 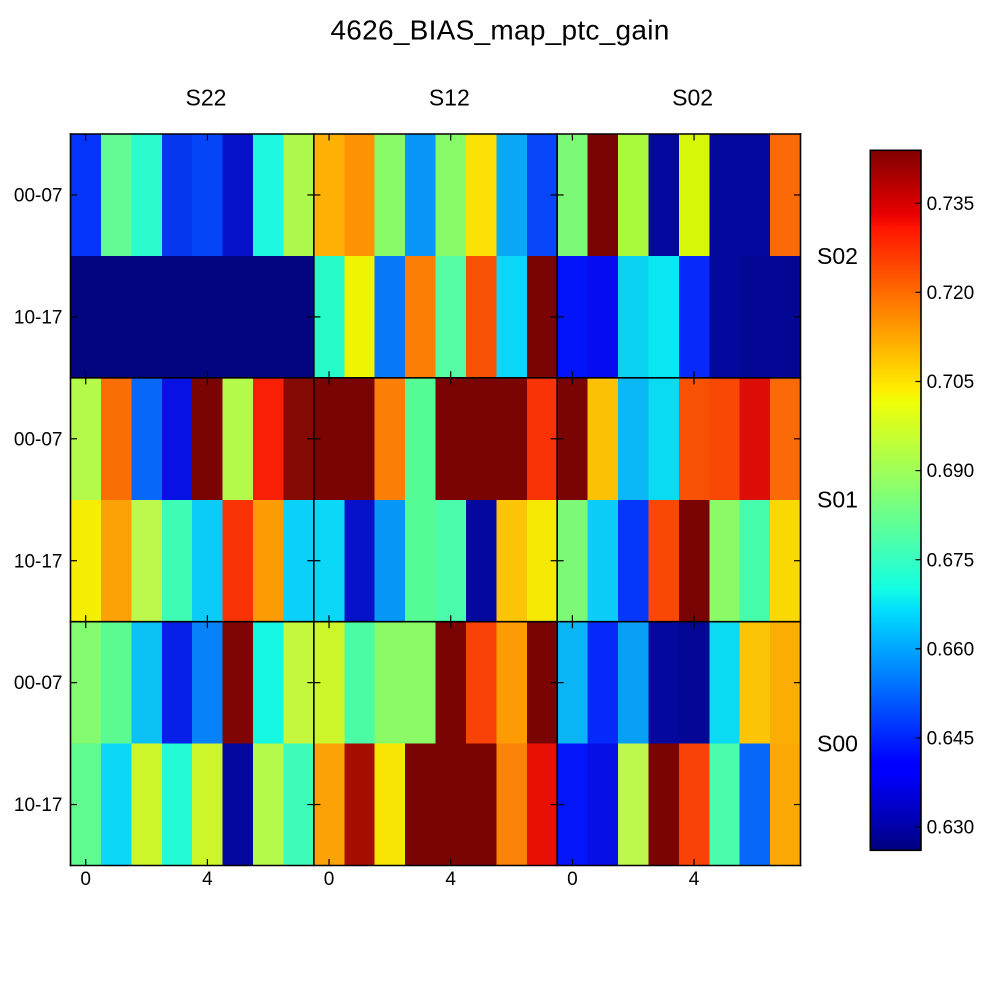 I want to click on svg-text: 0.645, so click(x=951, y=739).